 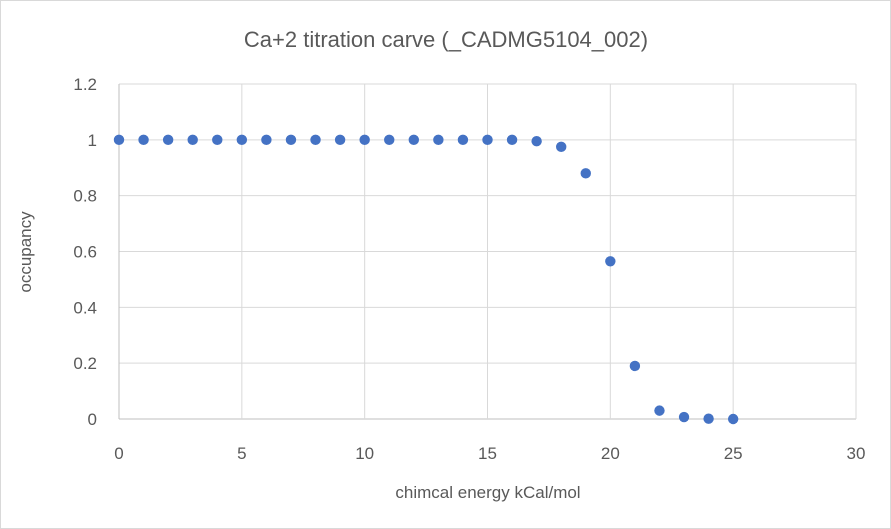 I want to click on y-tick-label: 1, so click(x=92, y=140).